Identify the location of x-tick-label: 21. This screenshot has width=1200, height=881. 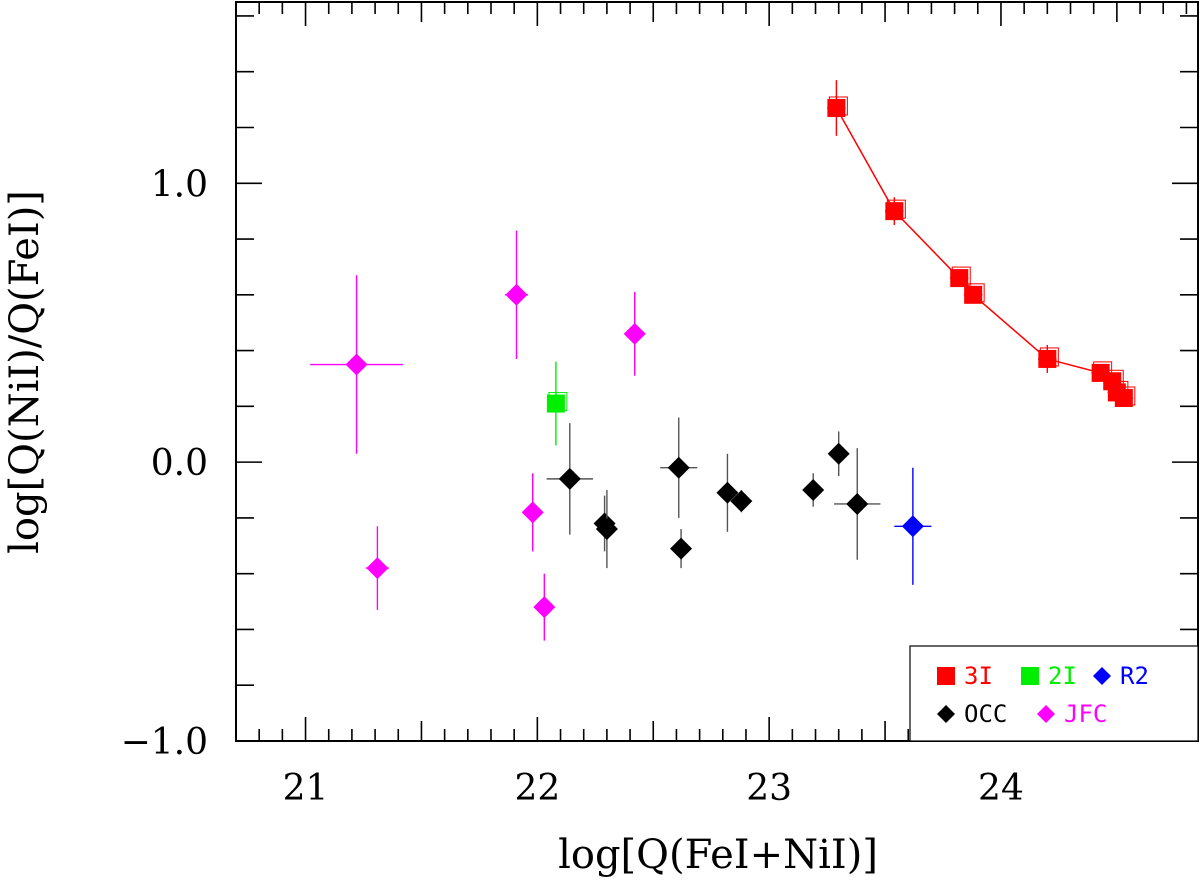
(306, 788).